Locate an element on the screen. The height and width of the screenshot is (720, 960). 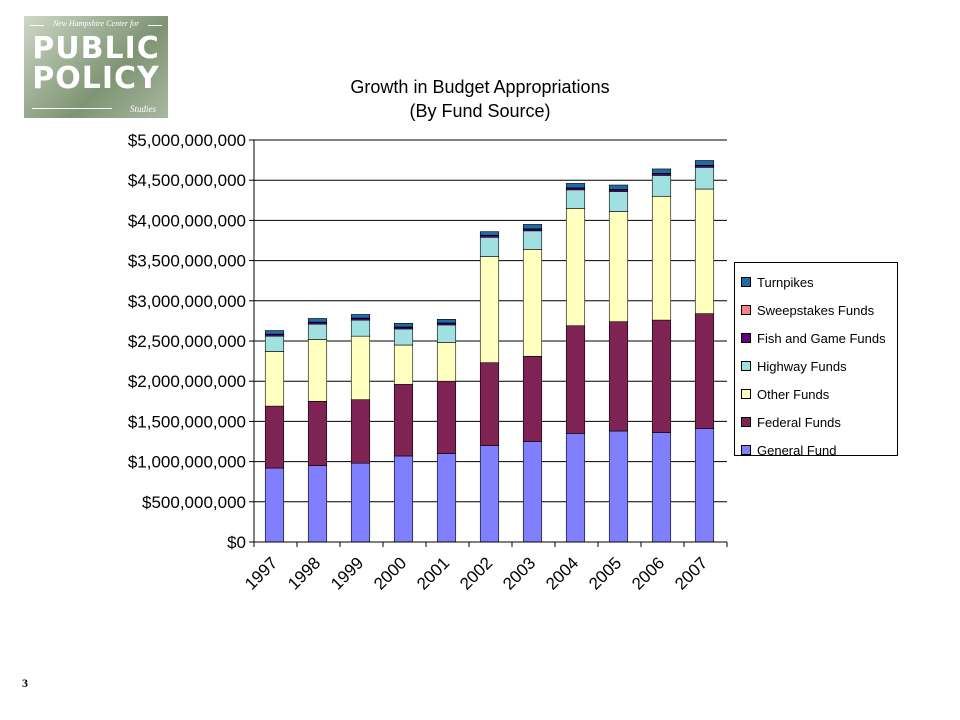
x-tick-label: 2002 is located at coordinates (476, 573).